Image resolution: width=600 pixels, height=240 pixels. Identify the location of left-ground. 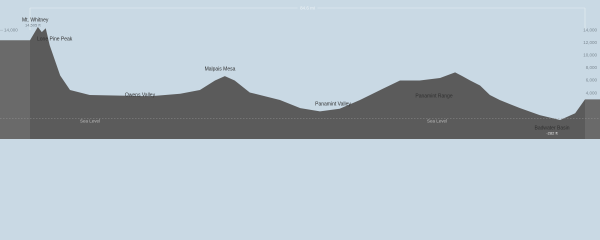
(15, 89).